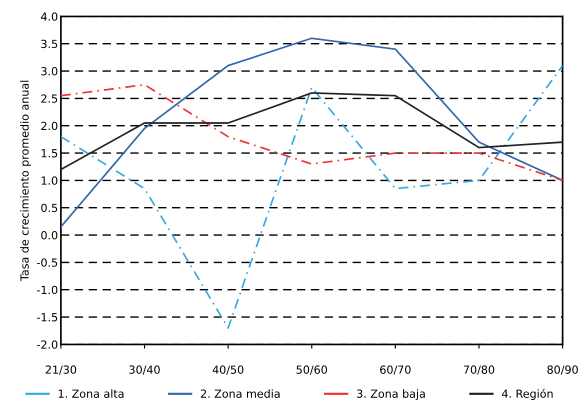 The height and width of the screenshot is (410, 580). What do you see at coordinates (240, 393) in the screenshot?
I see `legend-label: 2. Zona media` at bounding box center [240, 393].